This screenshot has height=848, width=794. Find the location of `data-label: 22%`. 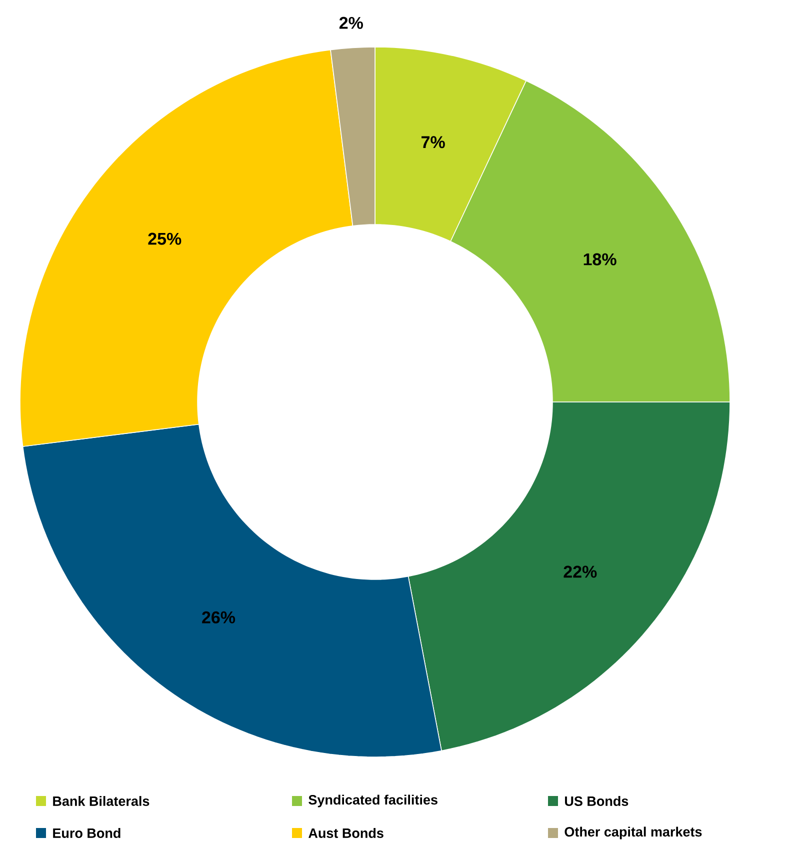

data-label: 22% is located at coordinates (580, 572).